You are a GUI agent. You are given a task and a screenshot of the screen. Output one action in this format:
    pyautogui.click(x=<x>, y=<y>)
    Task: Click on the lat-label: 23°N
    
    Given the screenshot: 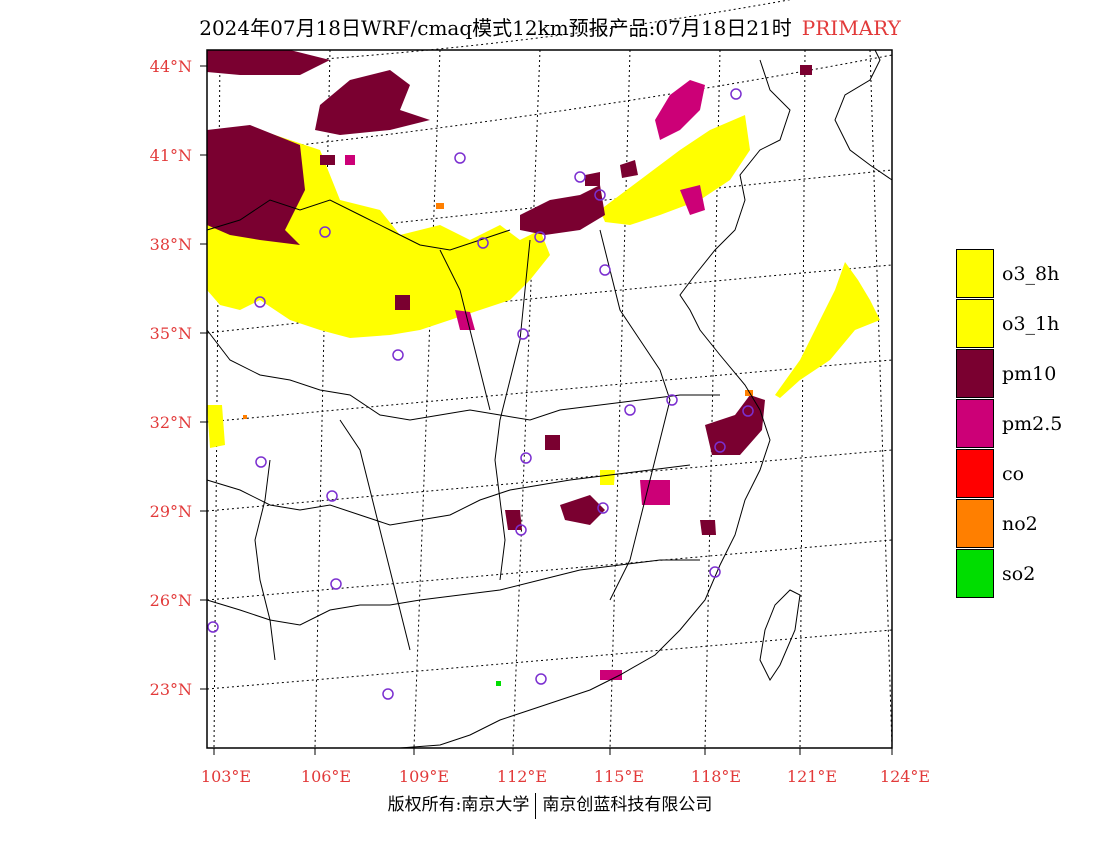 What is the action you would take?
    pyautogui.click(x=171, y=689)
    